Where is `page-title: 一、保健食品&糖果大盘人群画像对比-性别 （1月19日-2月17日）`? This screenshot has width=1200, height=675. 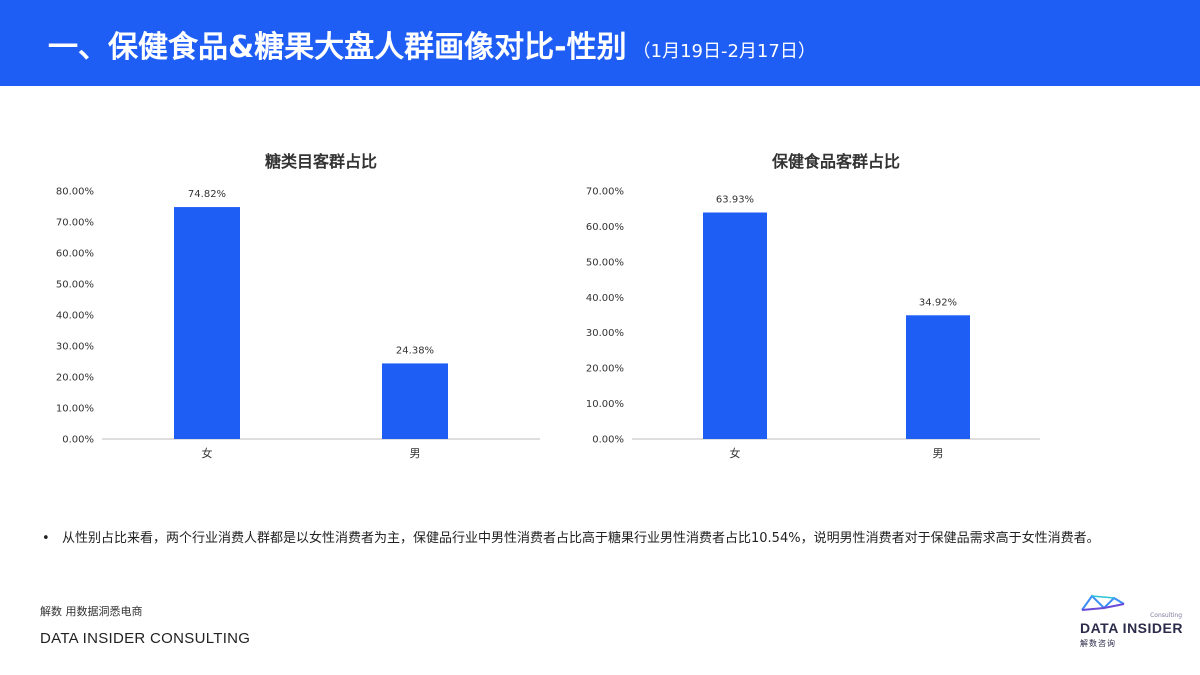 page-title: 一、保健食品&糖果大盘人群画像对比-性别 （1月19日-2月17日） is located at coordinates (432, 44).